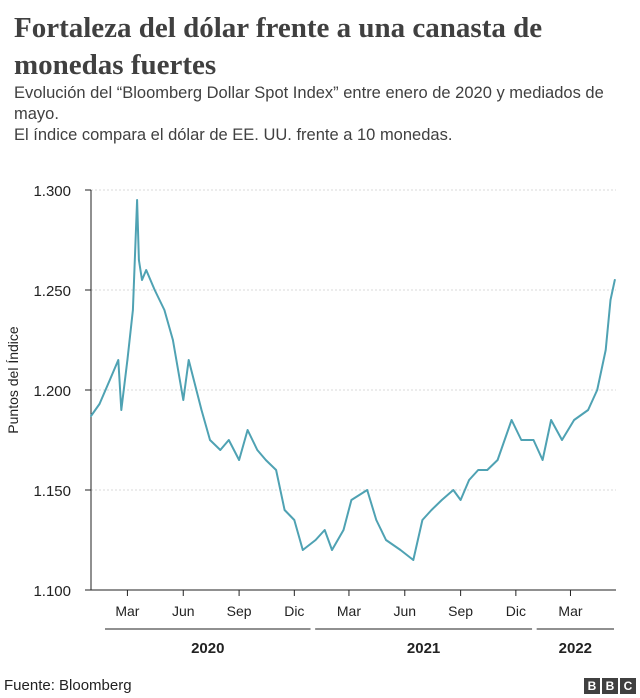 The image size is (640, 698). Describe the element at coordinates (52, 391) in the screenshot. I see `y-tick-label: 1.200` at that location.